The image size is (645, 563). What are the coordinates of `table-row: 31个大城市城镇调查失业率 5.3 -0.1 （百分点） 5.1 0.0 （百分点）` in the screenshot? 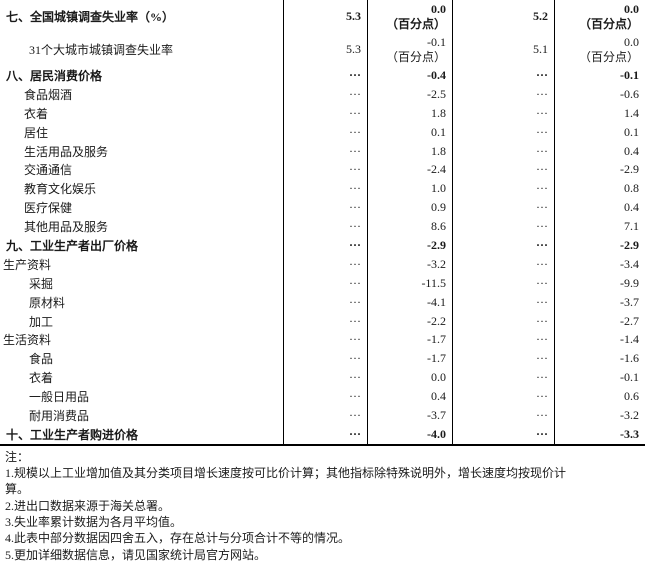 It's located at (322, 49).